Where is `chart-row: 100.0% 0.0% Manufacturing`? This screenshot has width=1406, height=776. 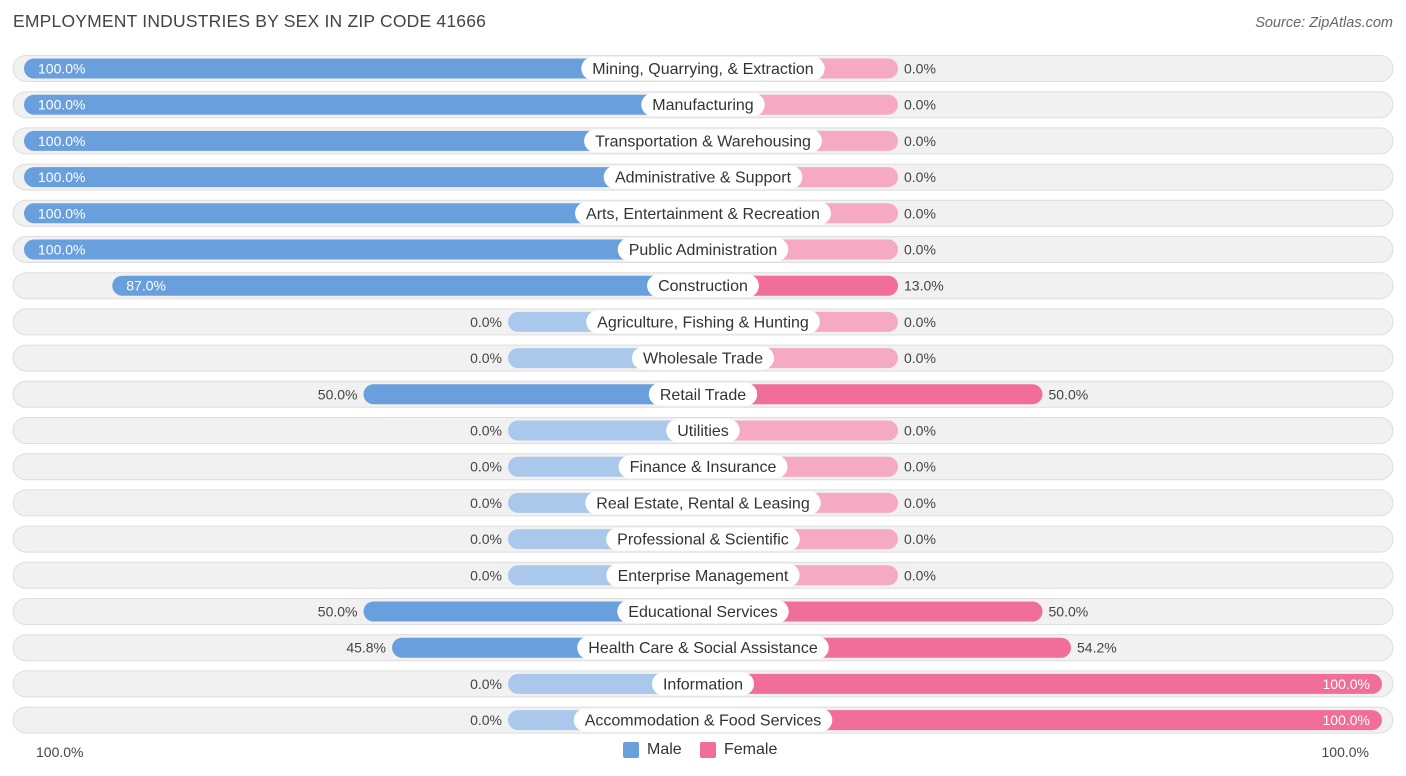
chart-row: 100.0% 0.0% Manufacturing is located at coordinates (703, 105).